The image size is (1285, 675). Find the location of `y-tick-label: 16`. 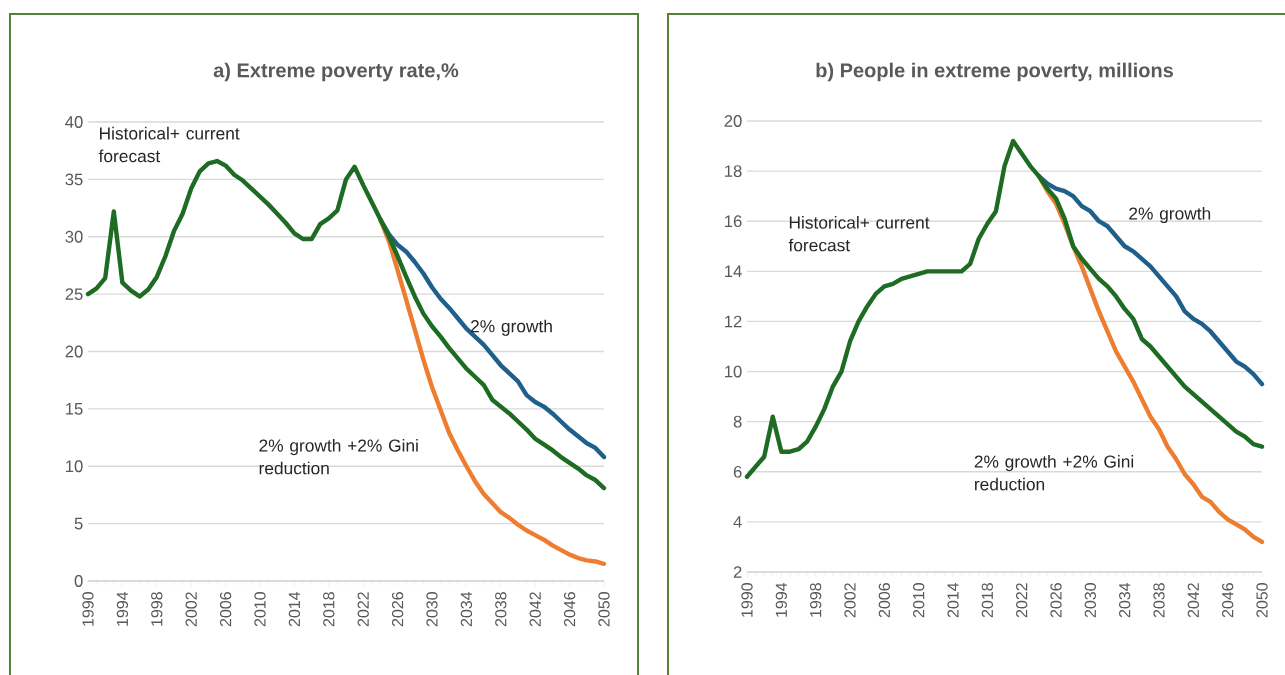

y-tick-label: 16 is located at coordinates (733, 221).